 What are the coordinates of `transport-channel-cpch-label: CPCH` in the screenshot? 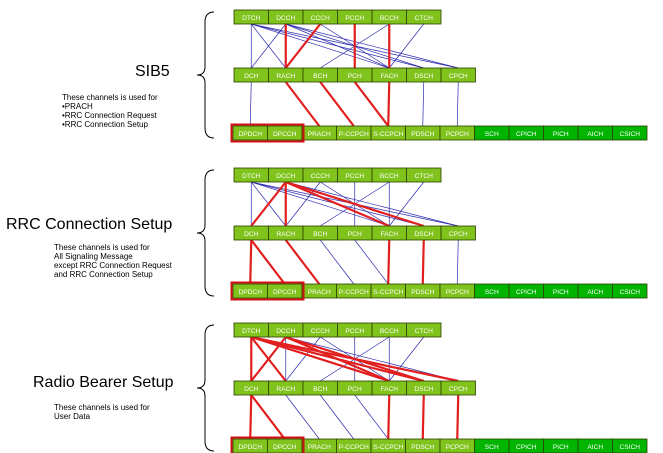 It's located at (458, 389).